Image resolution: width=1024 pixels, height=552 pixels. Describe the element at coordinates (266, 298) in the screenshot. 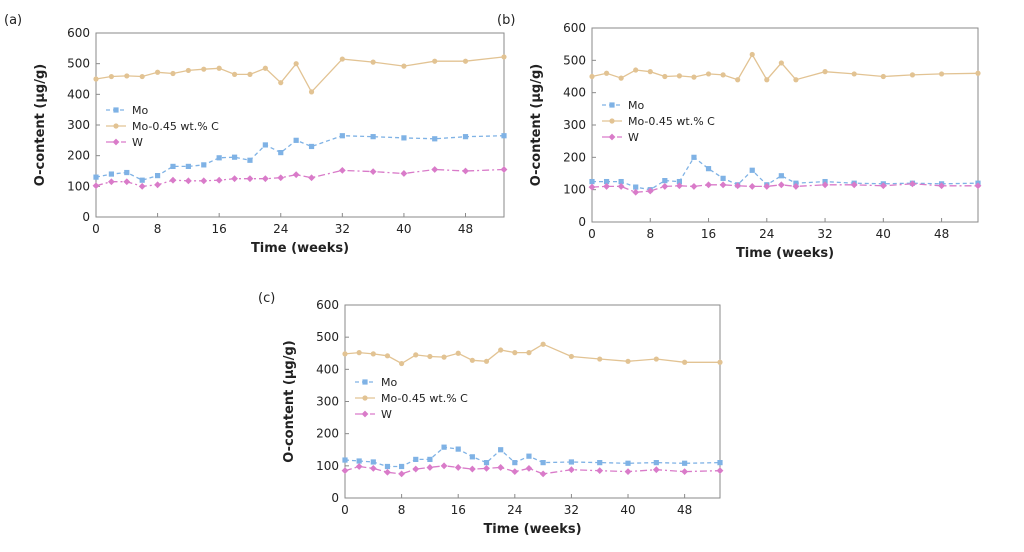

I see `panel-label: (c)` at that location.